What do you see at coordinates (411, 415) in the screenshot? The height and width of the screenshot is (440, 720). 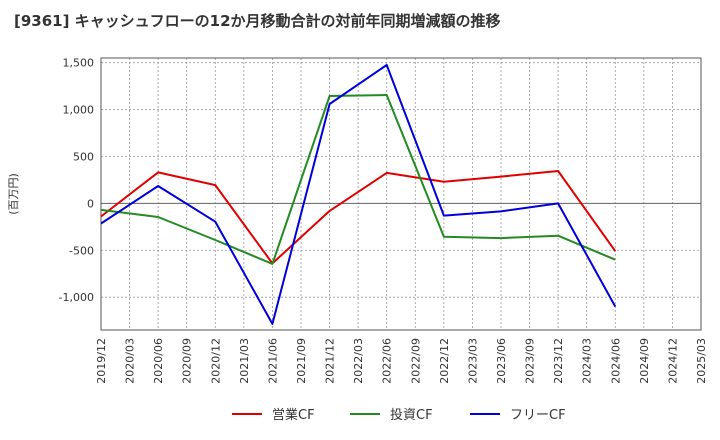 I see `legend-label-2: 投資CF` at bounding box center [411, 415].